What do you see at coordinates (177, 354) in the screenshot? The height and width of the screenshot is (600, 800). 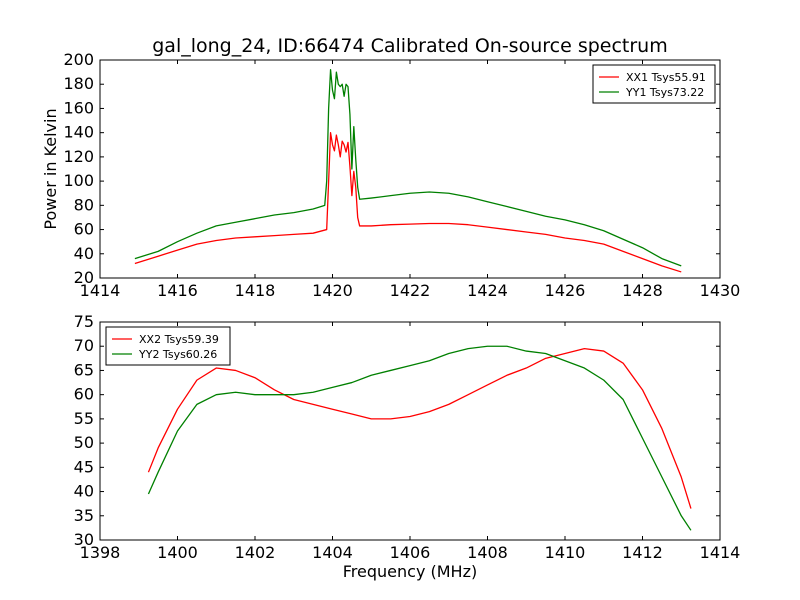 I see `bottom-legend-label-2: YY2 Tsys60.26` at bounding box center [177, 354].